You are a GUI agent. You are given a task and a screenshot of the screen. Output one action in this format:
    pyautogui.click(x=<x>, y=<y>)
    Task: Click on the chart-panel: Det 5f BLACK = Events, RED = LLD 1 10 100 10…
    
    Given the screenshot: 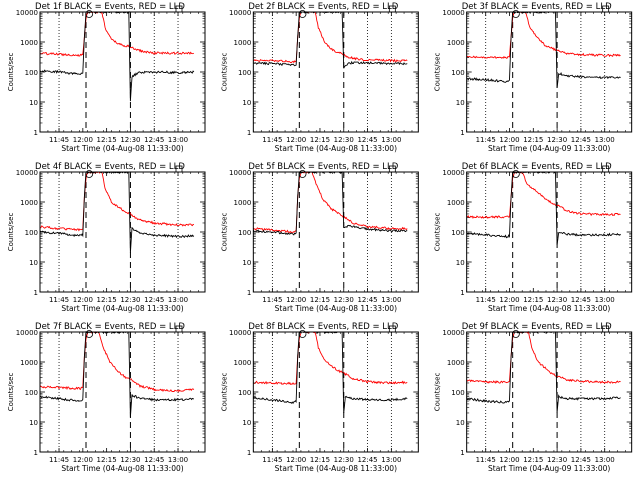 What is the action you would take?
    pyautogui.click(x=319, y=237)
    